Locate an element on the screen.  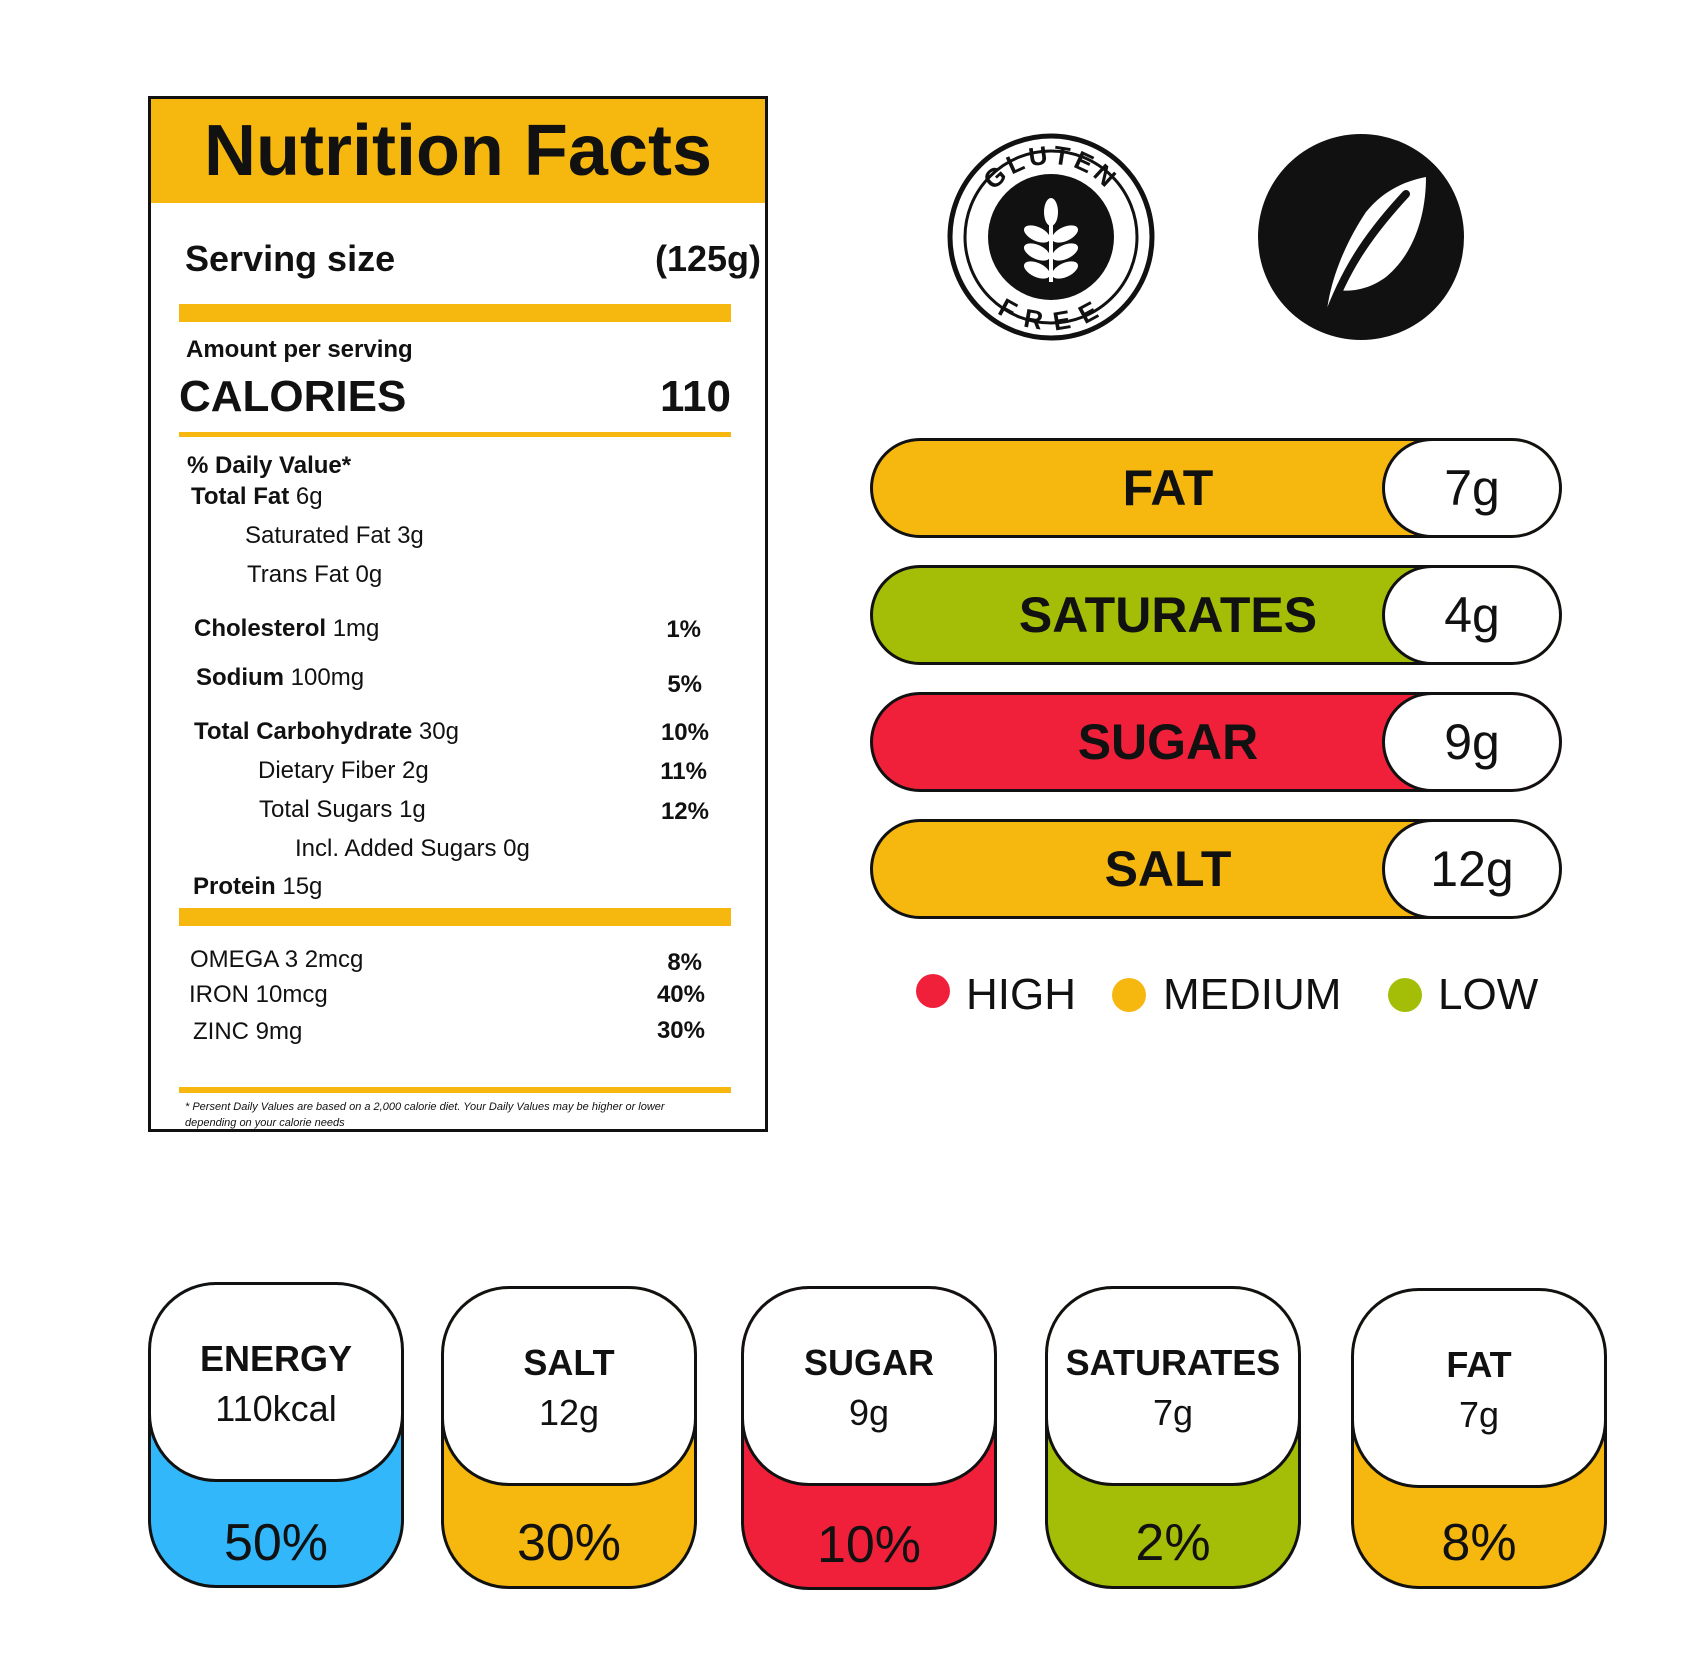
pill-name: SATURATES is located at coordinates (1173, 1362).